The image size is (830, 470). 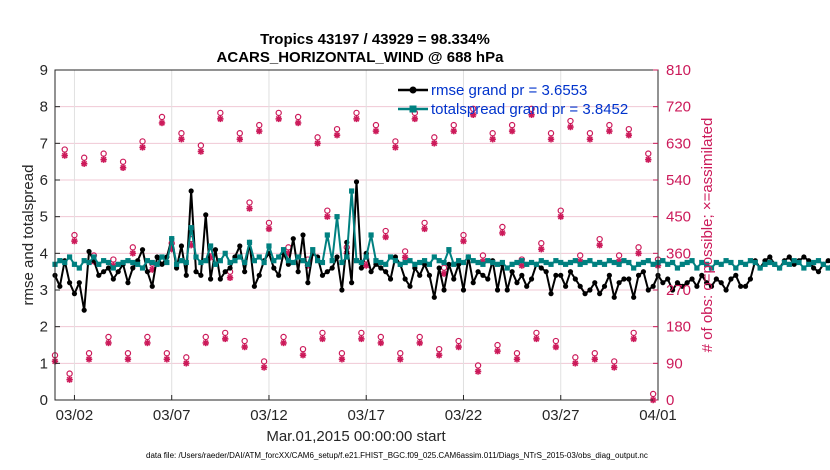 I want to click on left-tick-label: 1, so click(x=44, y=363).